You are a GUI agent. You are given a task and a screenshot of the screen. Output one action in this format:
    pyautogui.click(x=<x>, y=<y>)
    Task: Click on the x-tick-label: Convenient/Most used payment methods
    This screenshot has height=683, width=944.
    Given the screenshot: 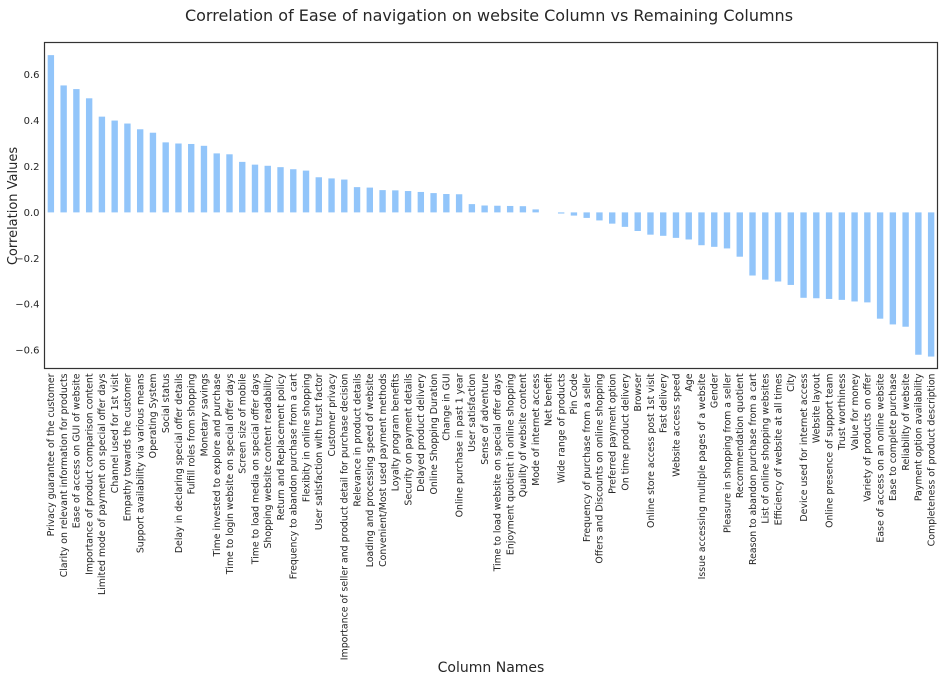 What is the action you would take?
    pyautogui.click(x=383, y=469)
    